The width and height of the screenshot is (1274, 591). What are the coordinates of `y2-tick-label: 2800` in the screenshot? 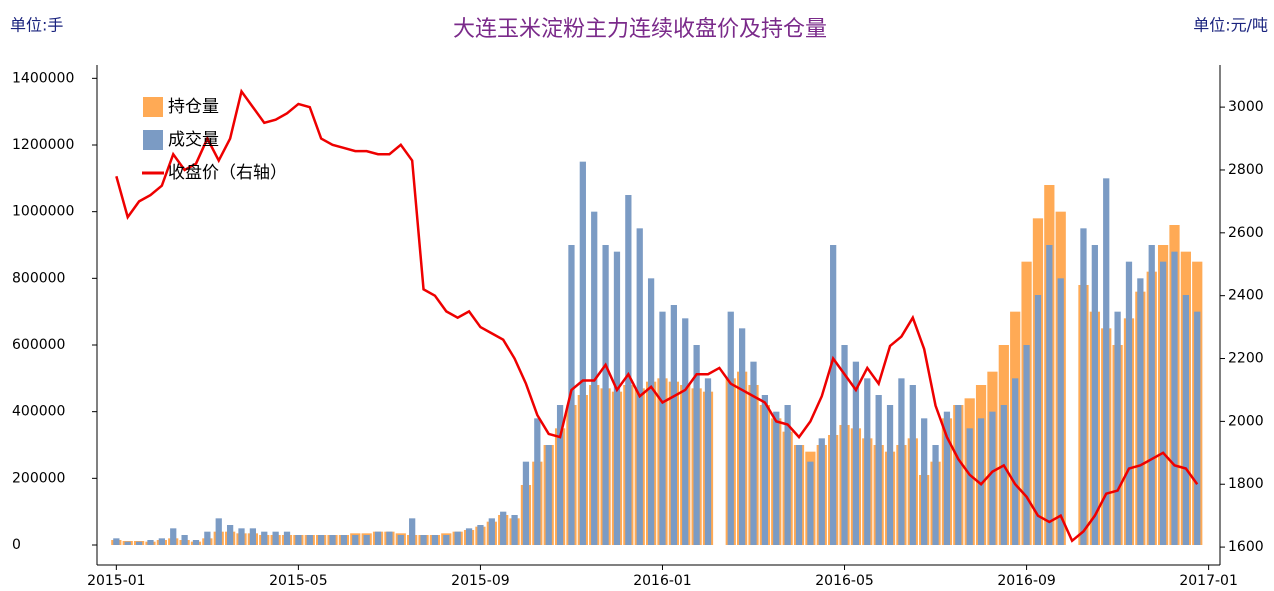 It's located at (1246, 170).